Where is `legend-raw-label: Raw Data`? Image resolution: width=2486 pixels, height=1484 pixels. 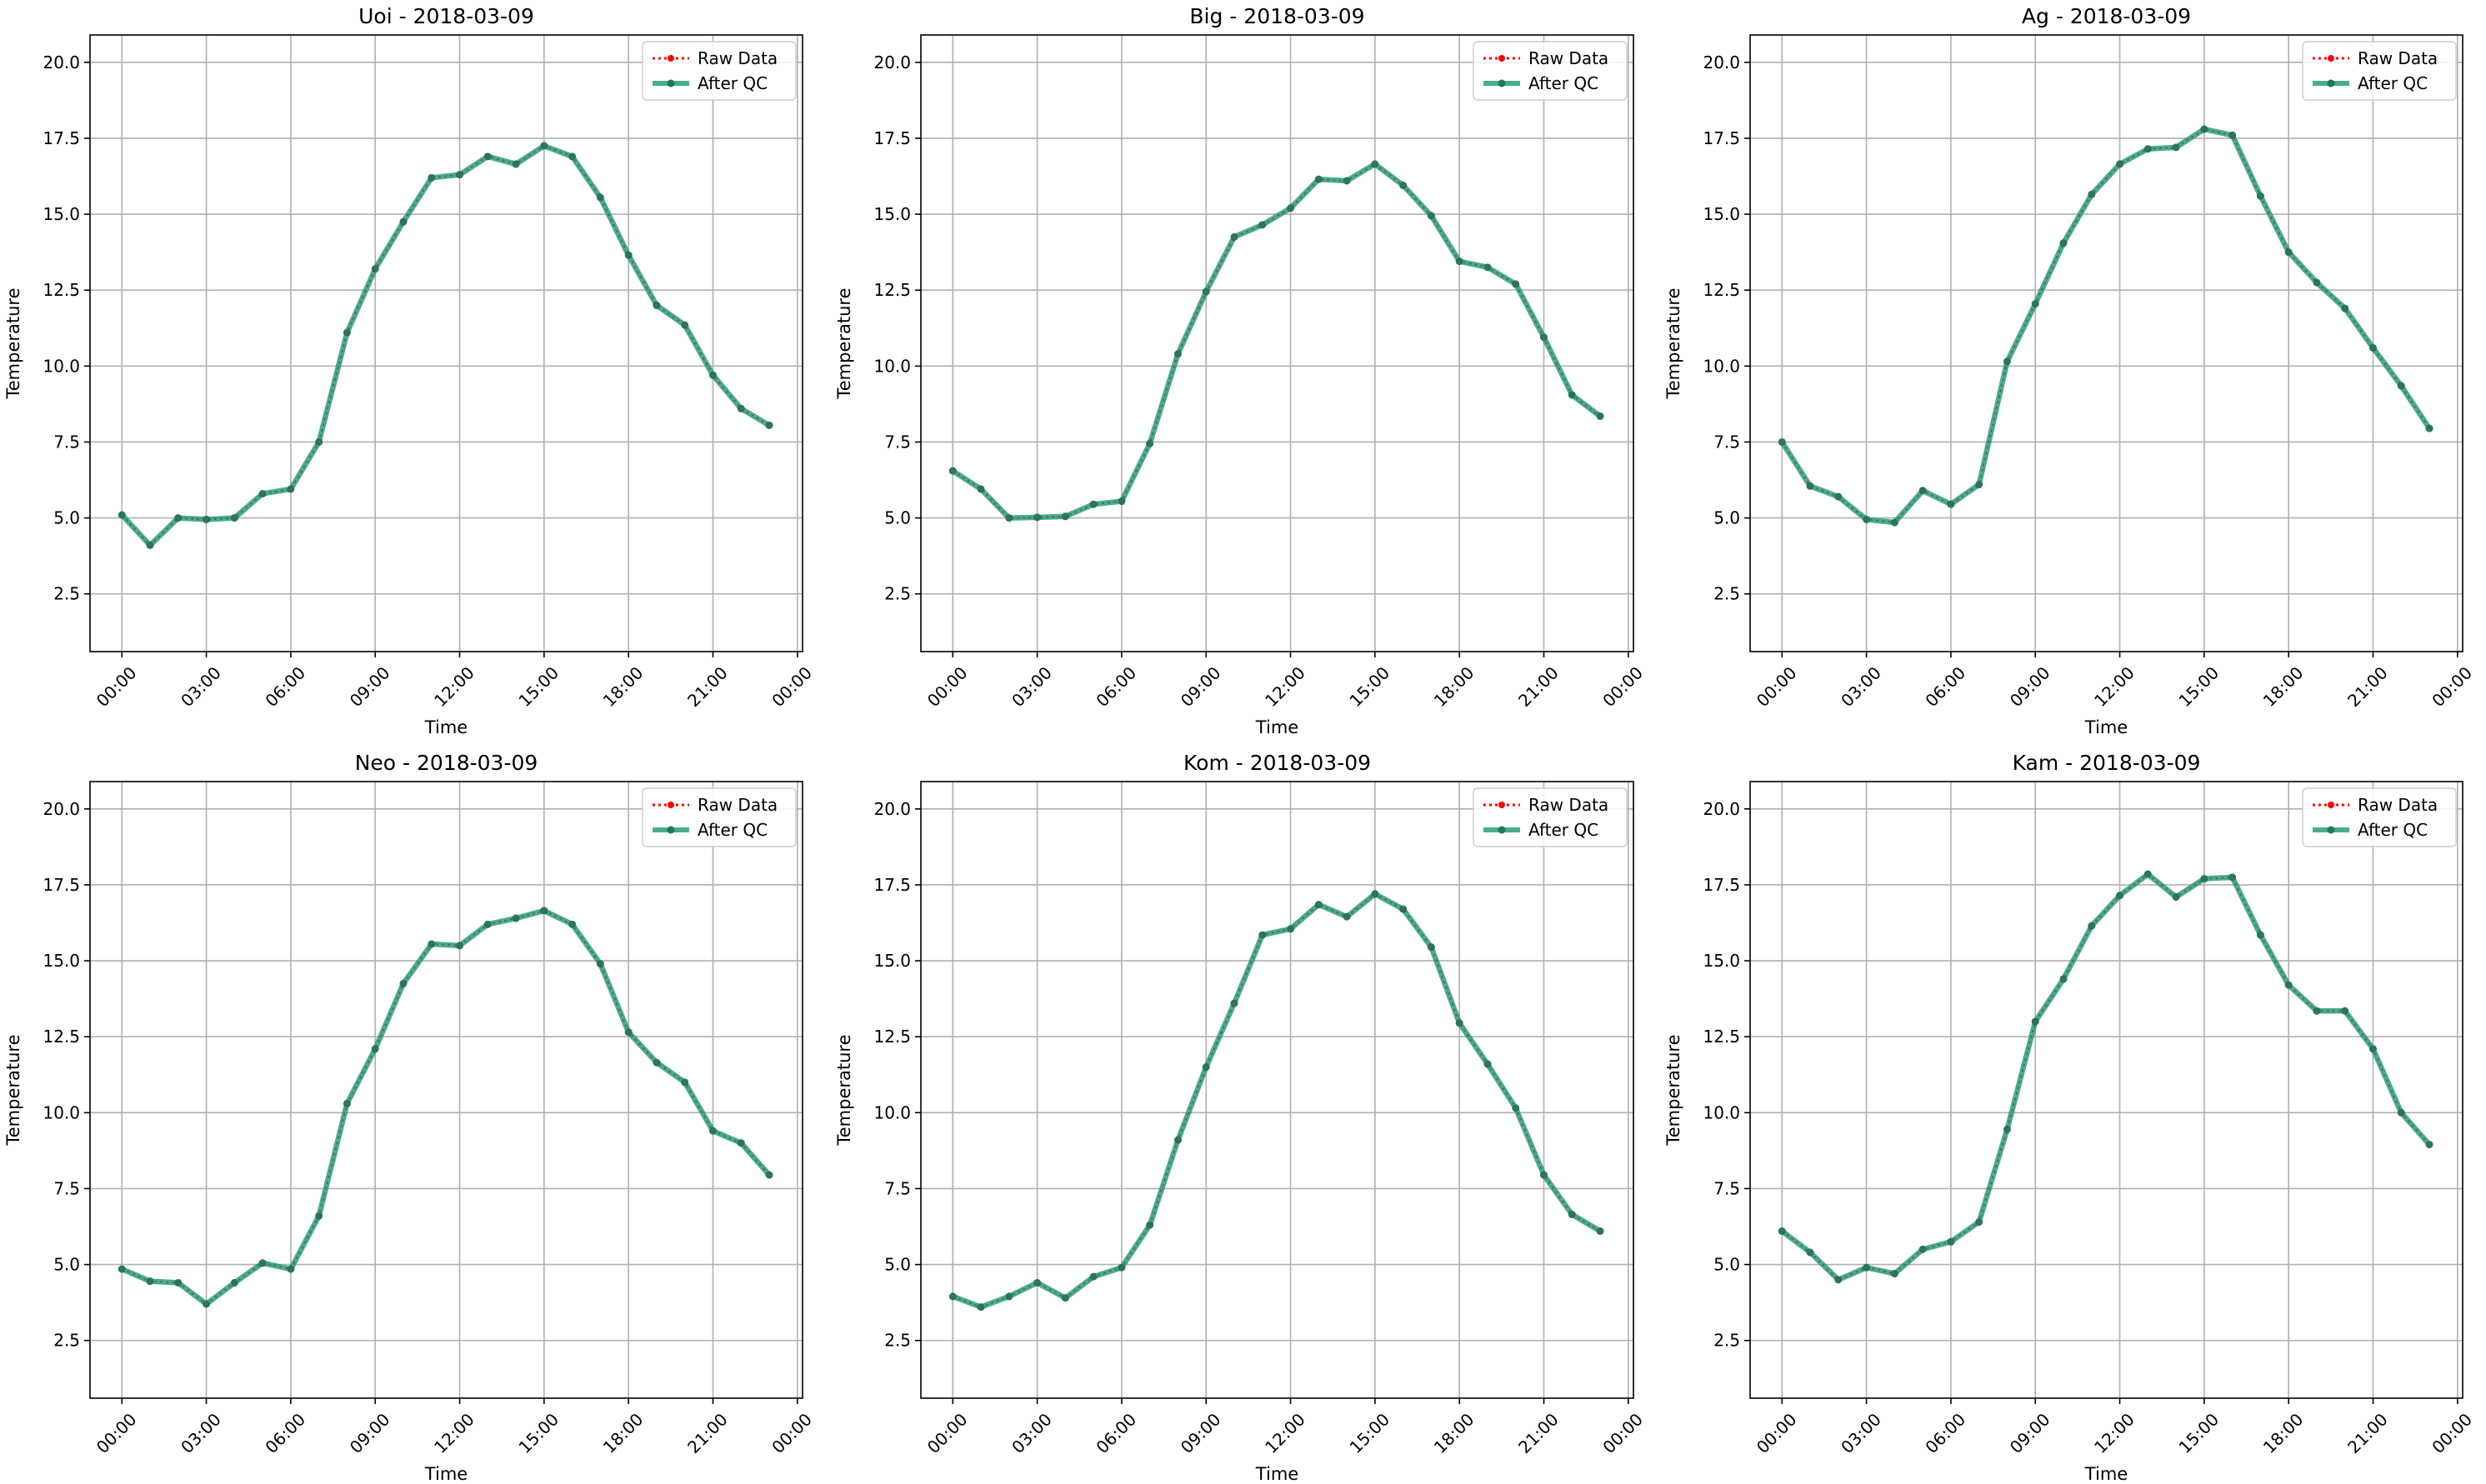 legend-raw-label: Raw Data is located at coordinates (2398, 58).